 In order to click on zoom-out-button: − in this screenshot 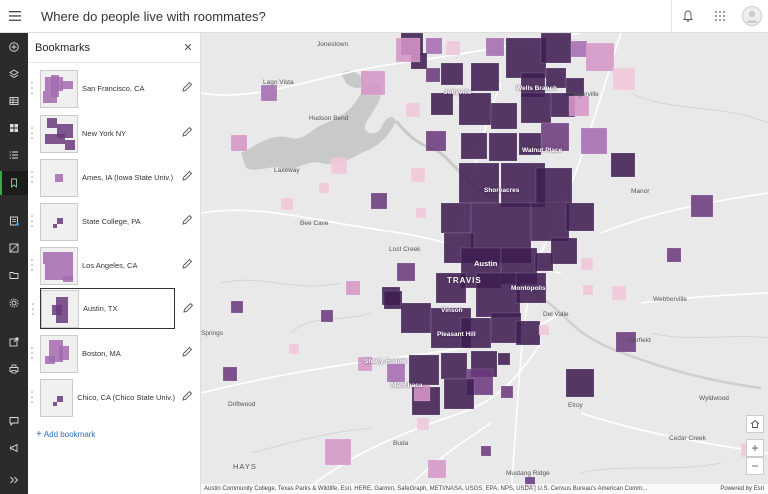, I will do `click(755, 466)`.